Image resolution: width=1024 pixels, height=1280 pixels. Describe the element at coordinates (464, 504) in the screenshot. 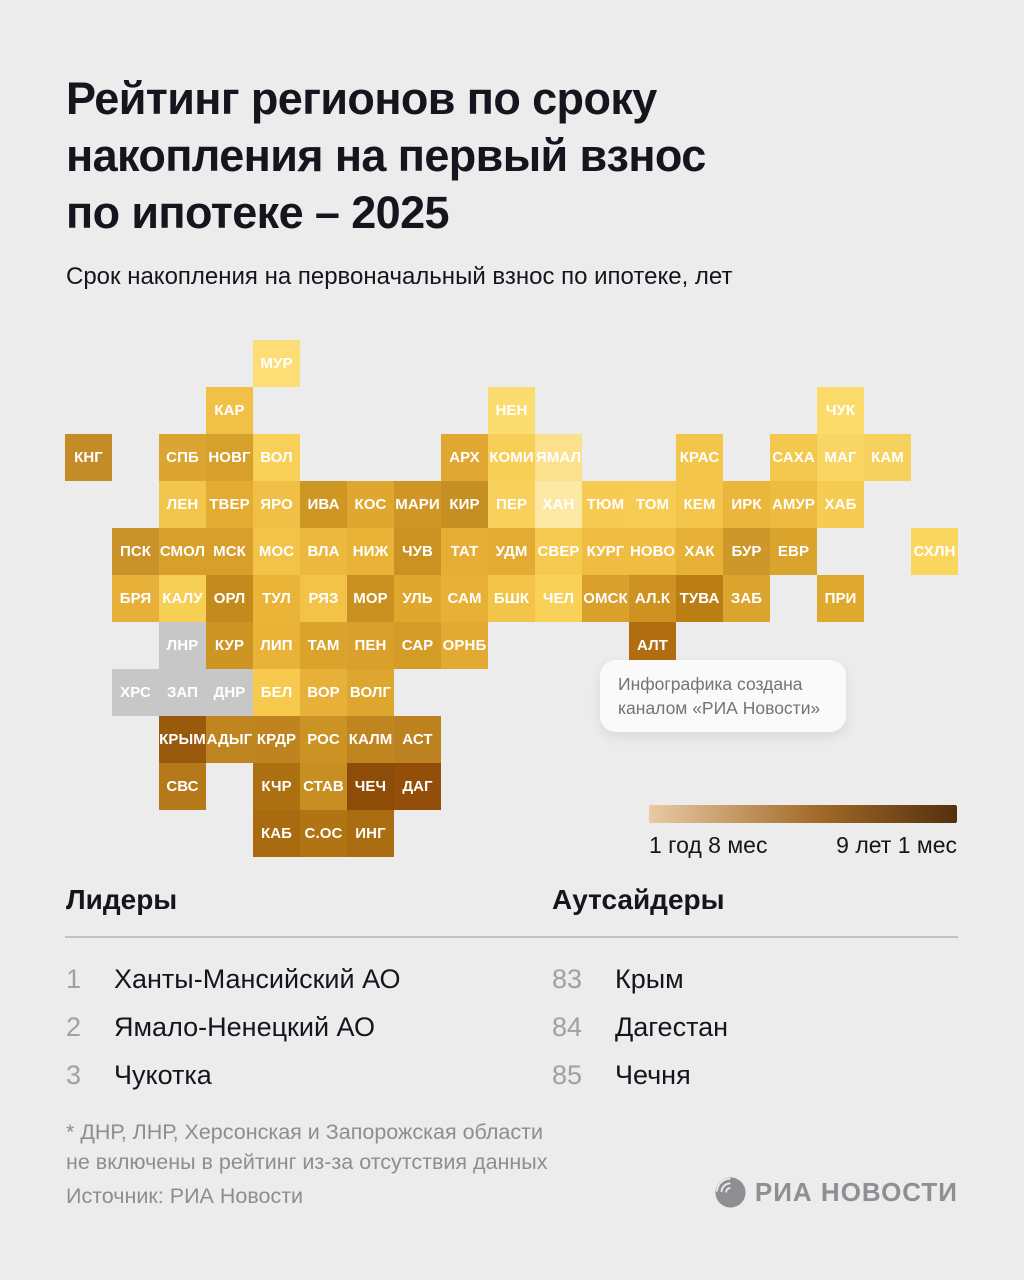

I see `region-tile-КИР: КИР` at that location.